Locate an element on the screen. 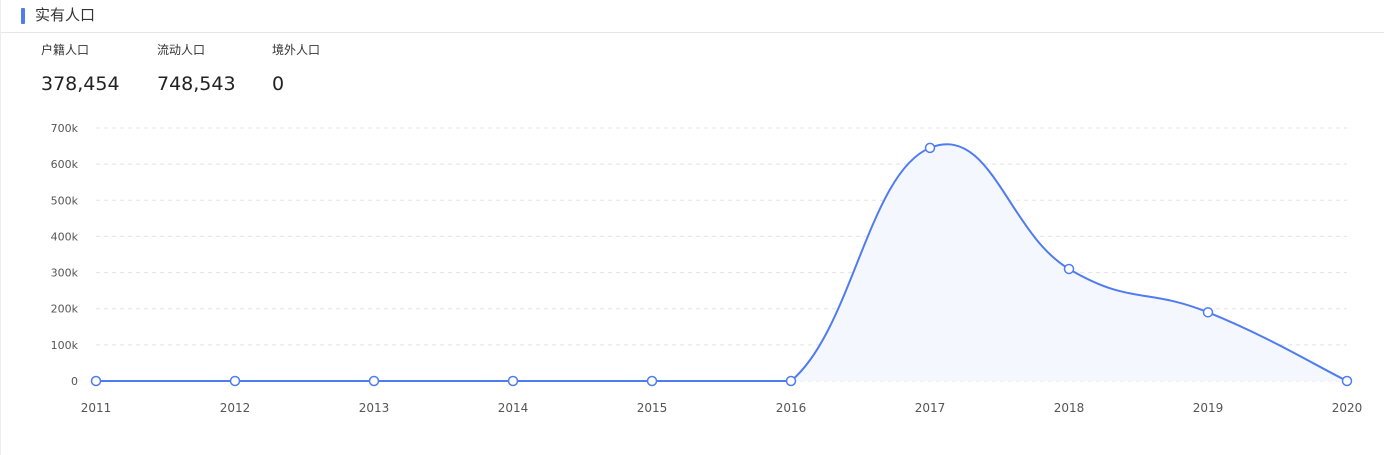 This screenshot has width=1384, height=455. stat-registered: 户籍人口 378,454 is located at coordinates (80, 69).